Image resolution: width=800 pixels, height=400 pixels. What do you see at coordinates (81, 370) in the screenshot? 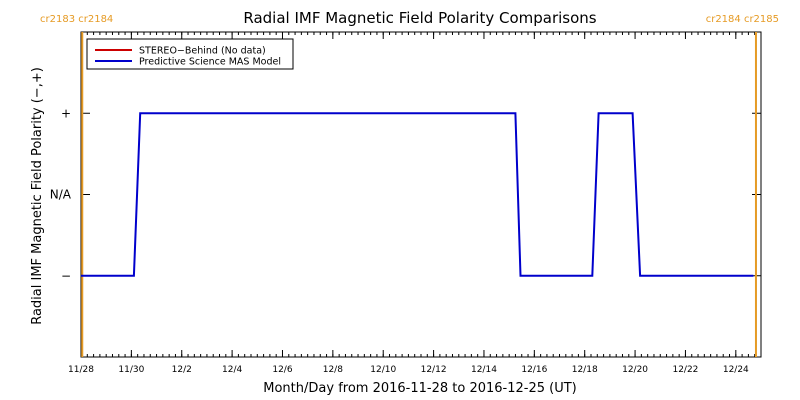
I see `x-tick-label: 11/28` at bounding box center [81, 370].